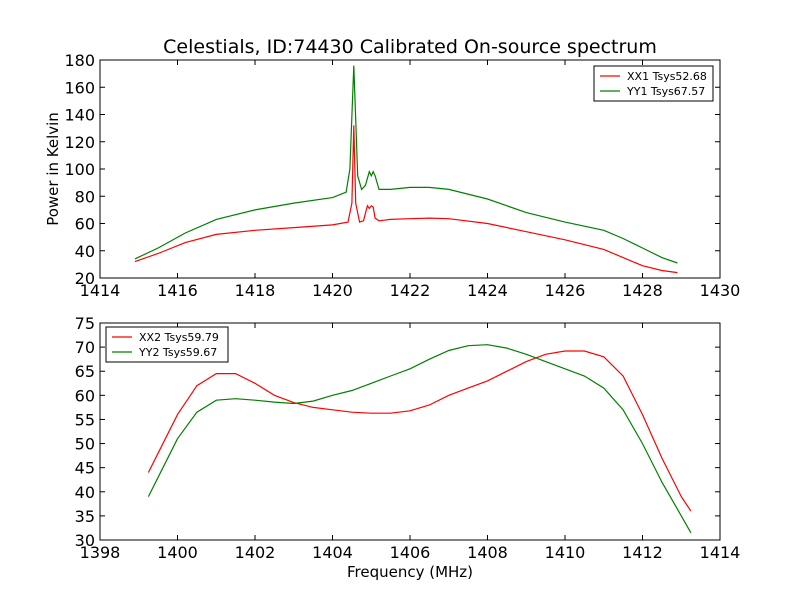 The image size is (800, 600). I want to click on x-tick-label: 1404, so click(332, 552).